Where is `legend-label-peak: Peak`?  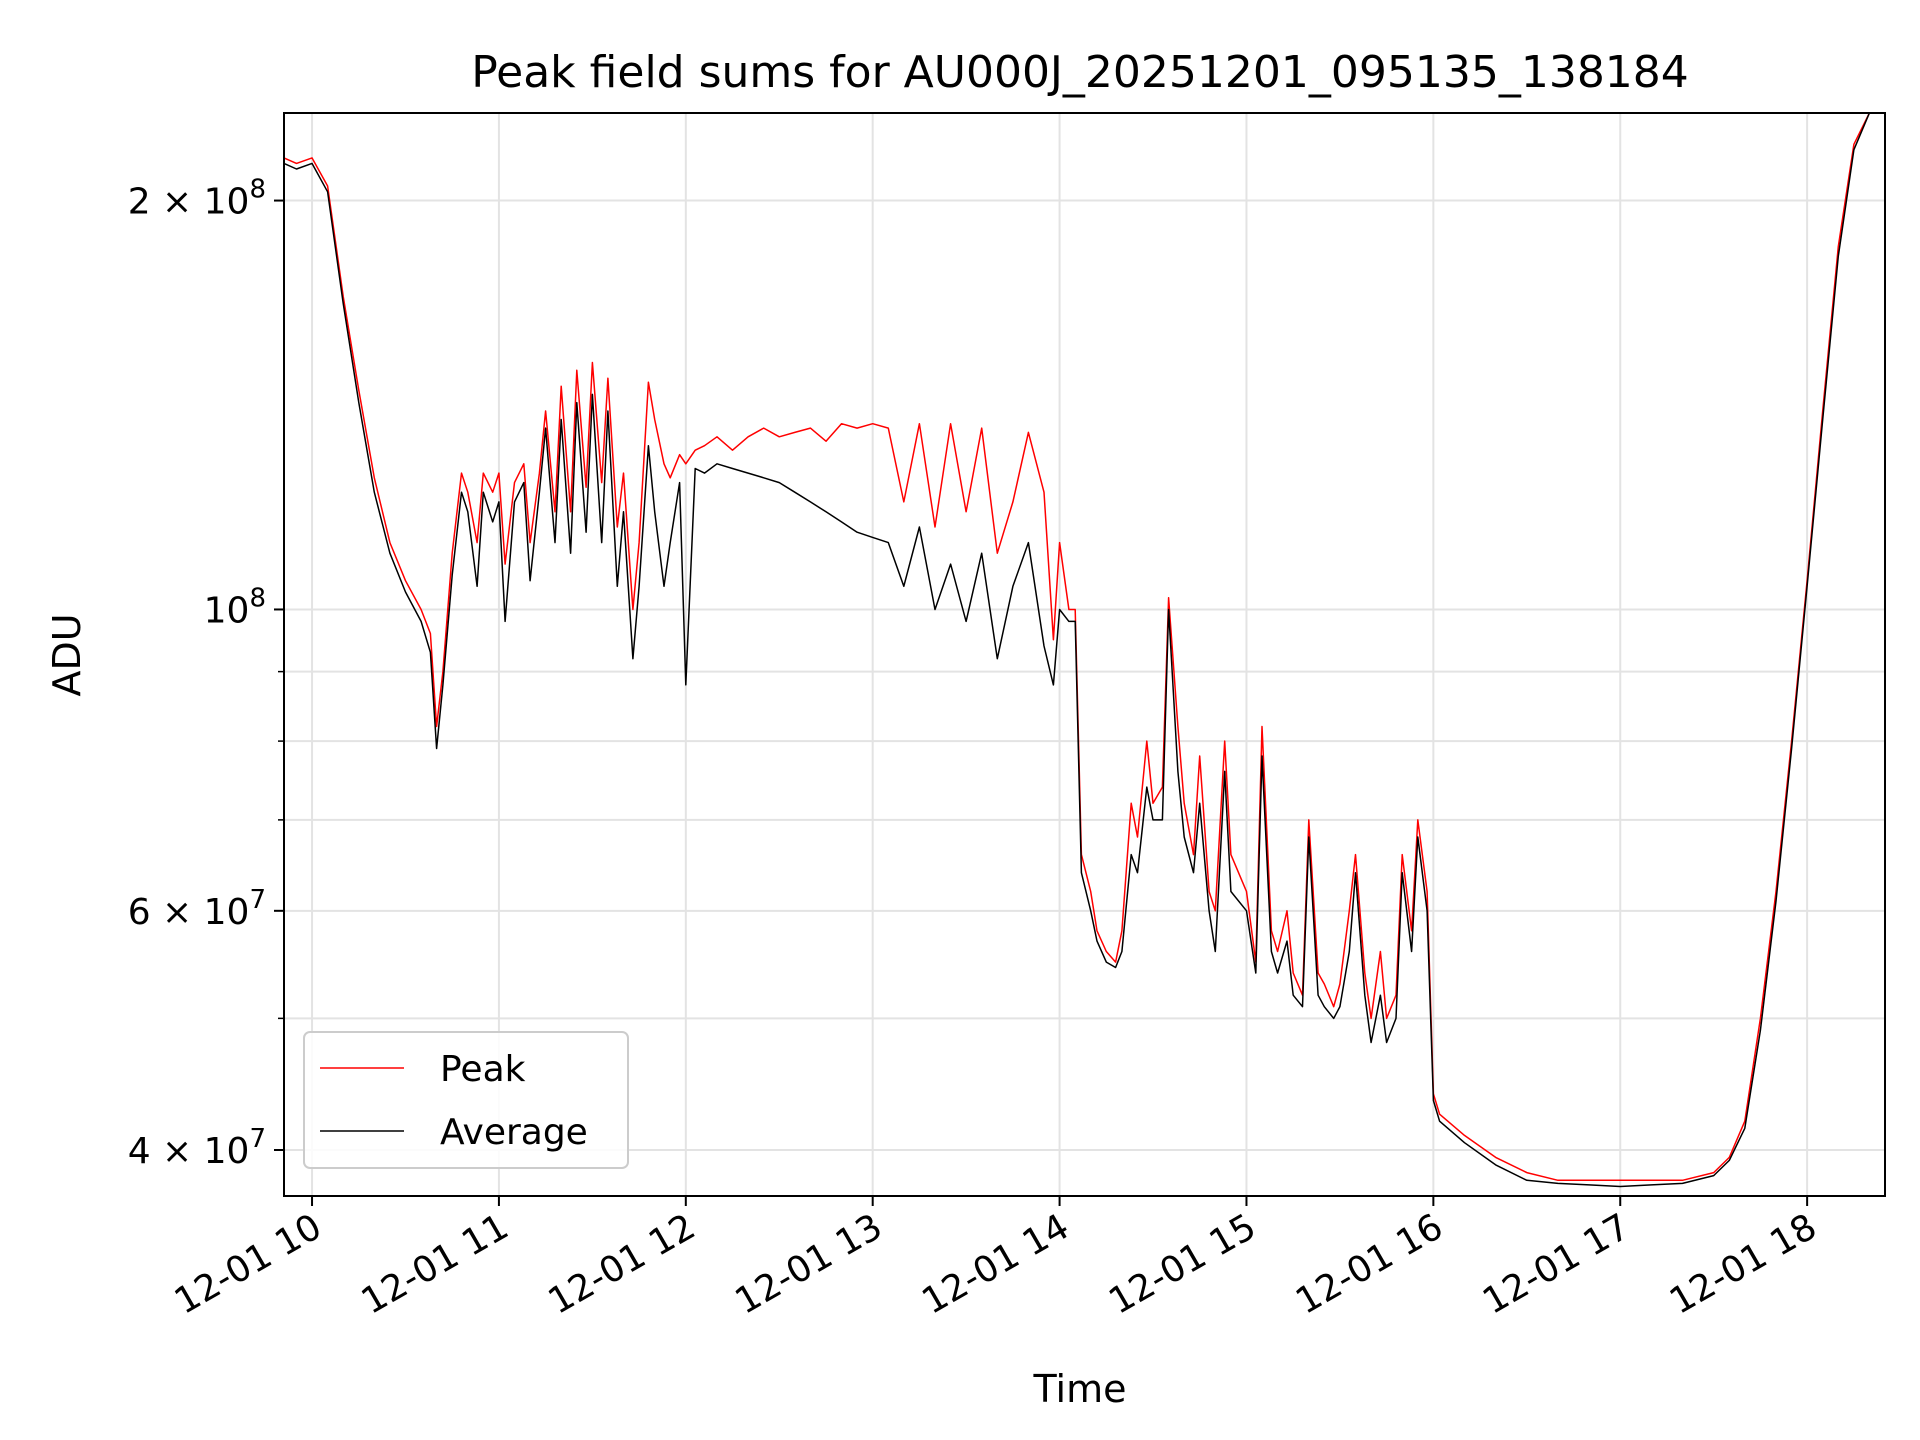 legend-label-peak: Peak is located at coordinates (483, 1069).